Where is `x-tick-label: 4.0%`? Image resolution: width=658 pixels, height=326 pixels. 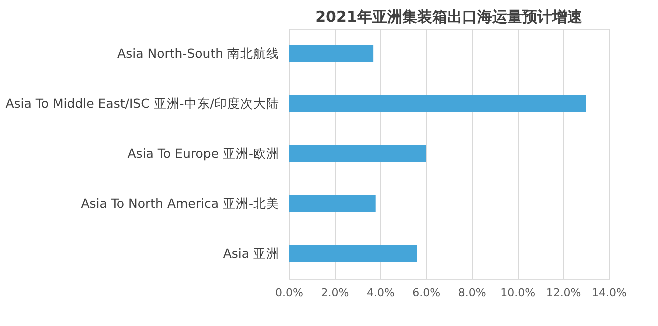 x-tick-label: 4.0% is located at coordinates (380, 293).